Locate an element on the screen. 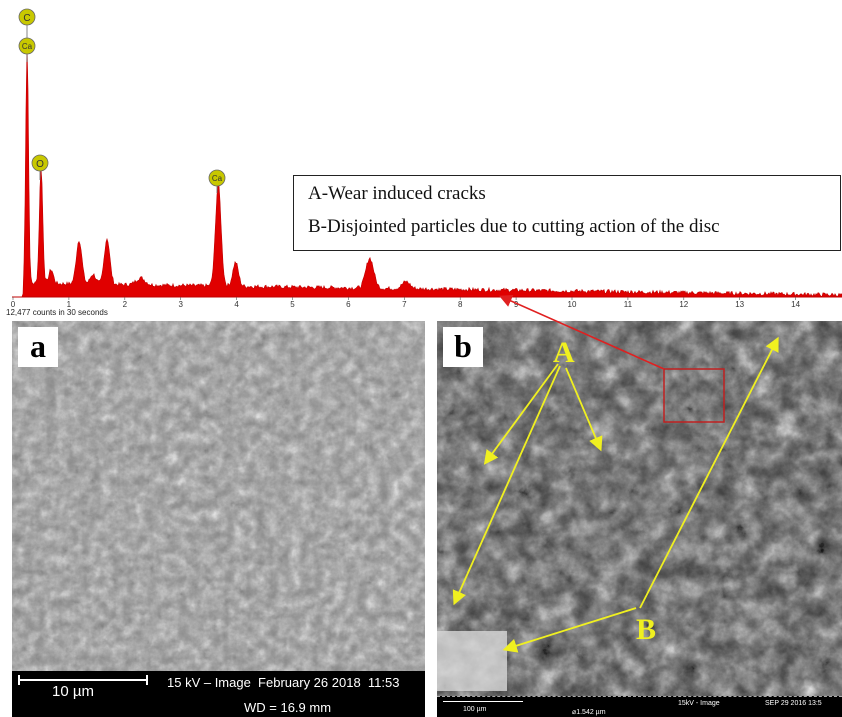  scale-text-b: 100 µm is located at coordinates (475, 709).